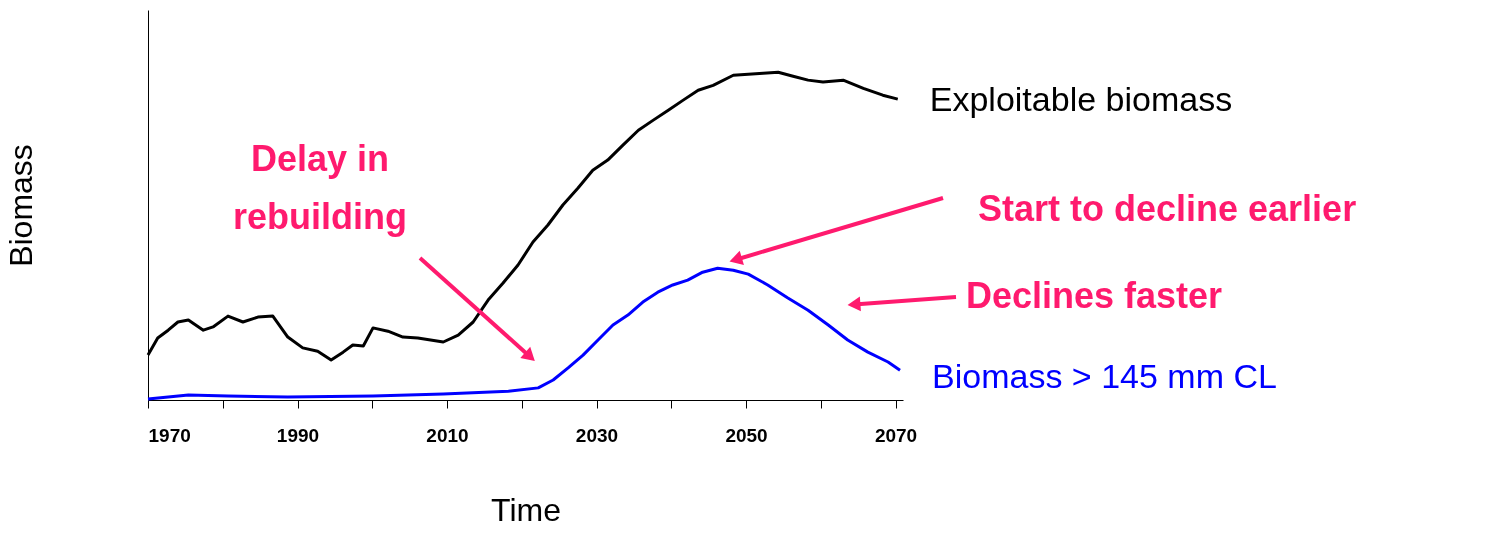  I want to click on x-axis-title: Time, so click(526, 509).